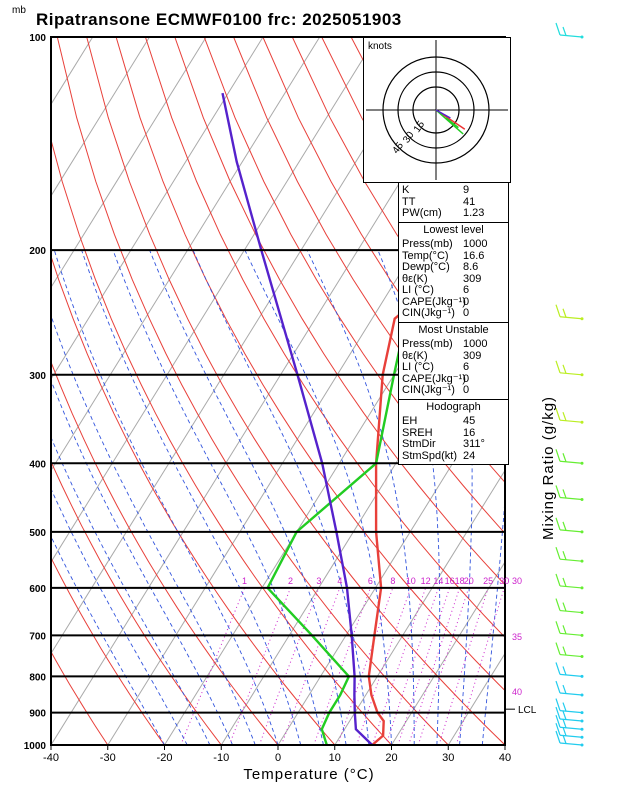 This screenshot has height=800, width=618. What do you see at coordinates (37, 376) in the screenshot?
I see `pressure-tick-label: 300` at bounding box center [37, 376].